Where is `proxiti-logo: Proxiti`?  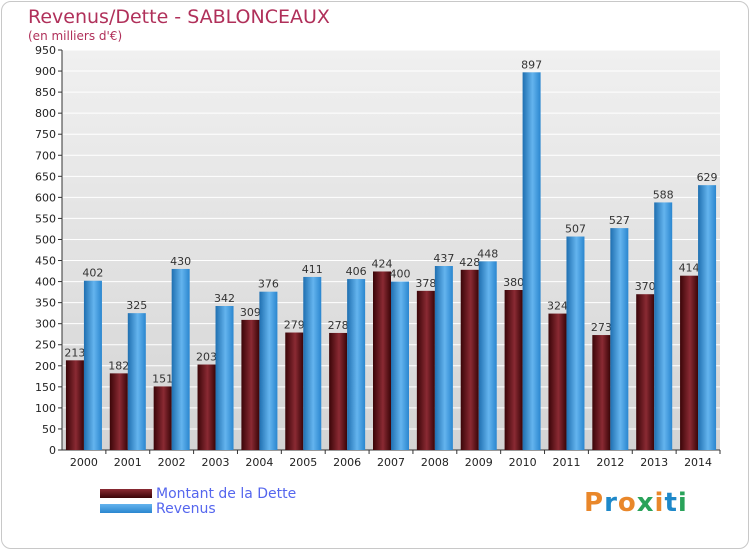
proxiti-logo: Proxiti is located at coordinates (636, 503).